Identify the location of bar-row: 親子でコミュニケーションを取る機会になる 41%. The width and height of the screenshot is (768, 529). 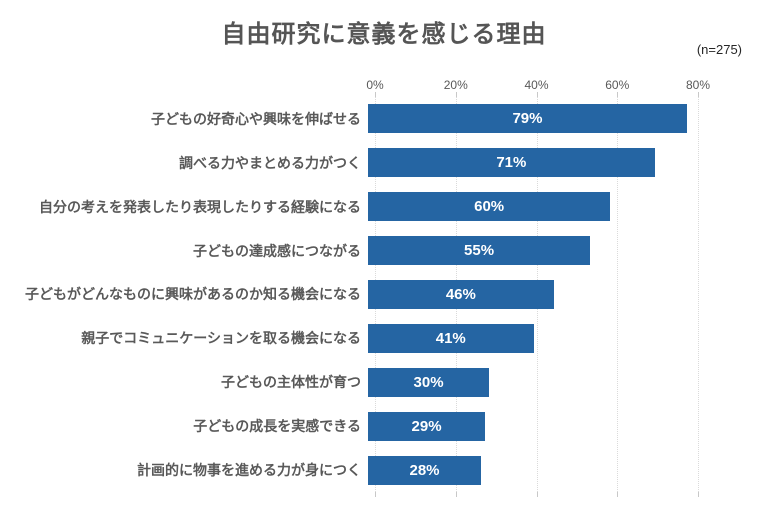
(384, 338).